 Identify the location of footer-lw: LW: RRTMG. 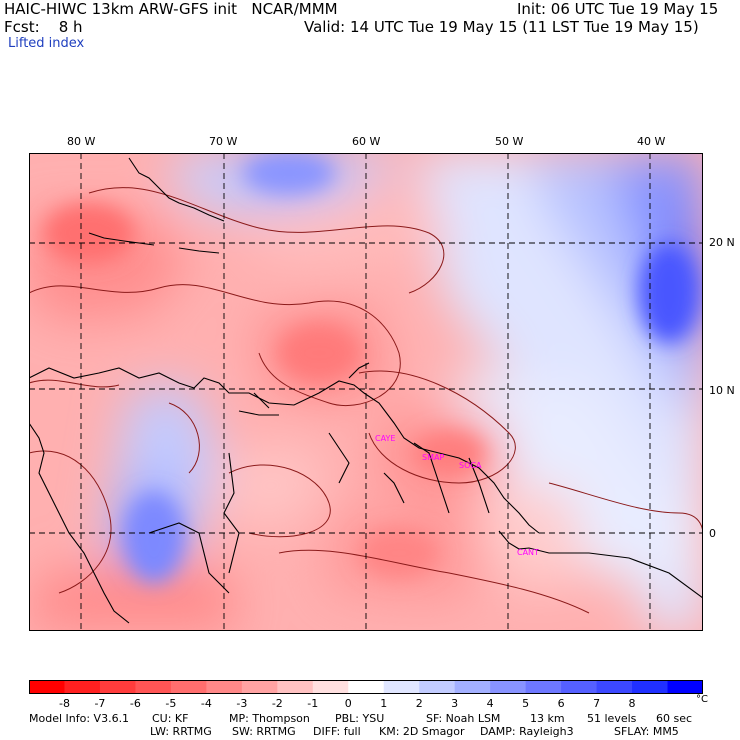
(181, 731).